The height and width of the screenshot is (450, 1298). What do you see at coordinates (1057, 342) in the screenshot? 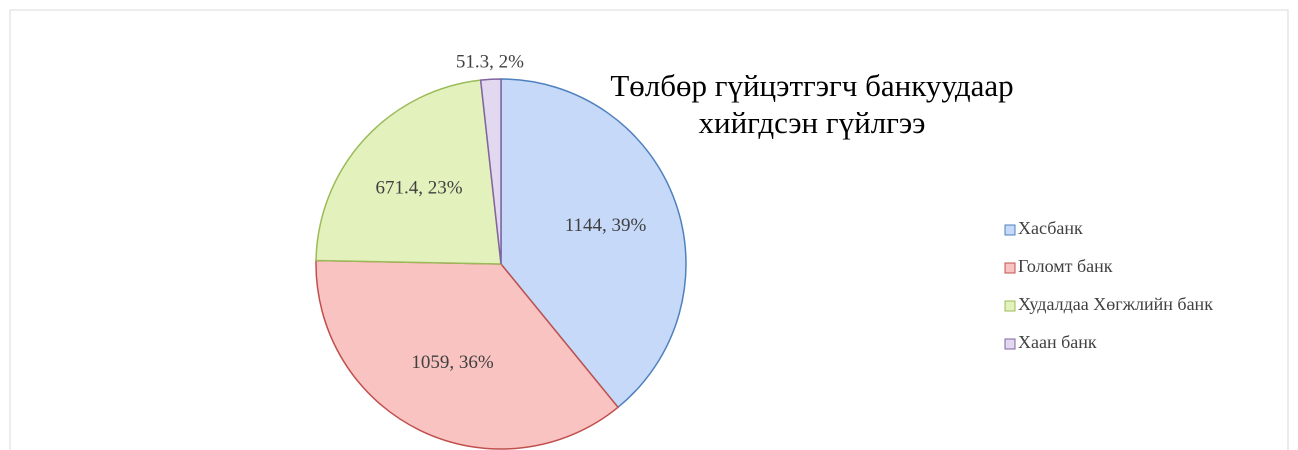
I see `legend-label: Хаан банк` at bounding box center [1057, 342].